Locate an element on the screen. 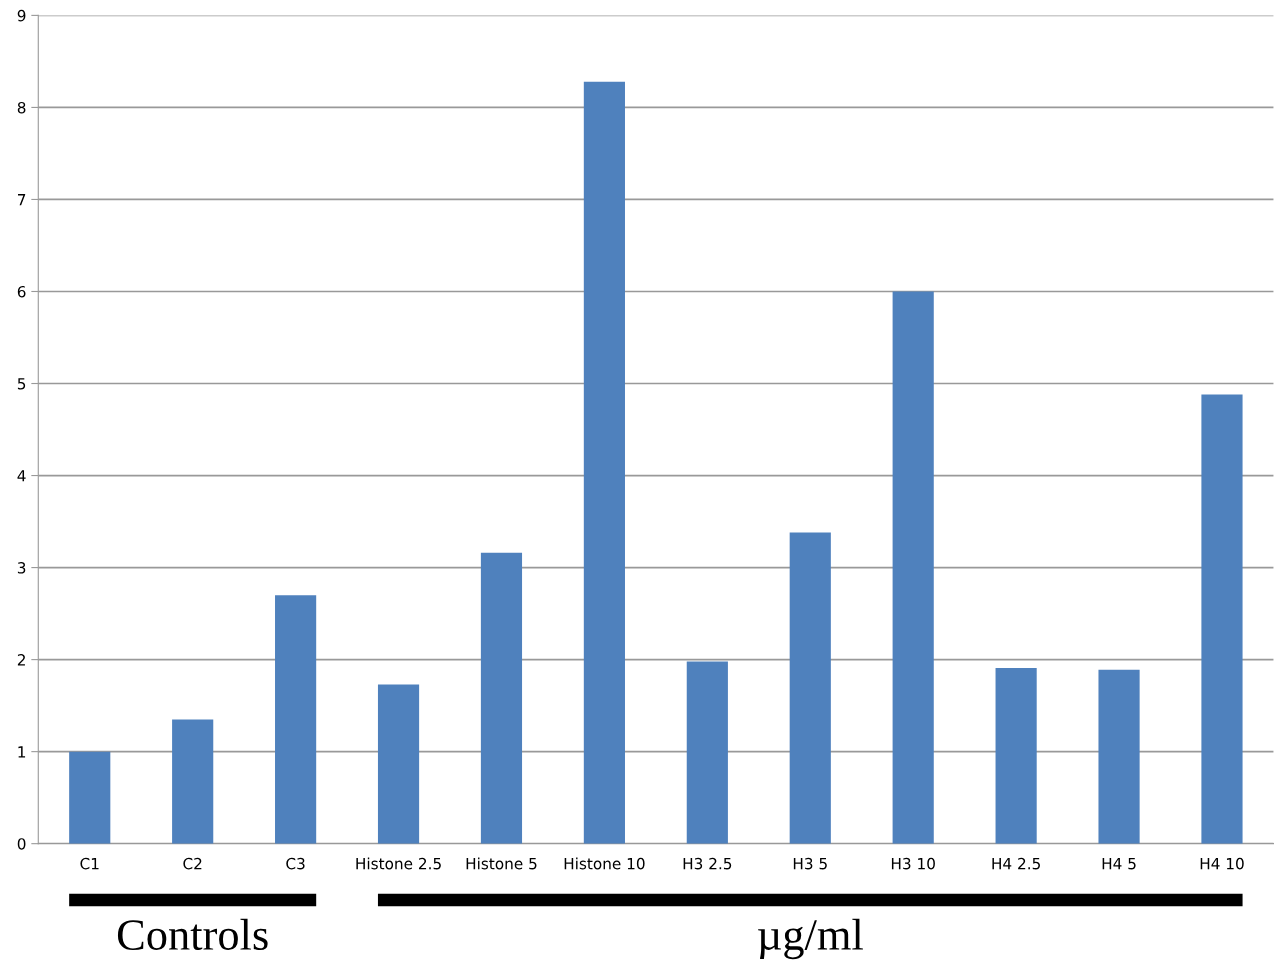 Image resolution: width=1276 pixels, height=962 pixels. x-tick-label: H3 2.5 is located at coordinates (707, 863).